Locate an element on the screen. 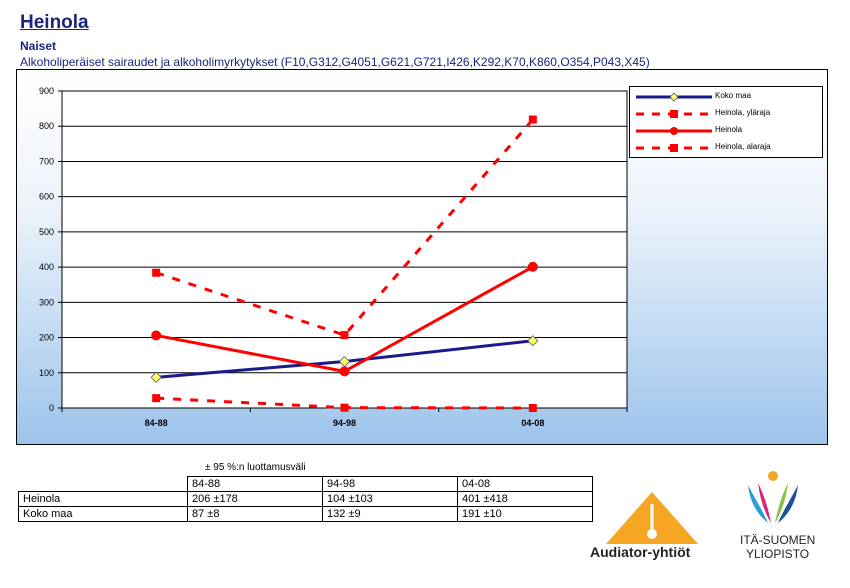 This screenshot has height=588, width=850. y-tick-label: 200 is located at coordinates (46, 338).